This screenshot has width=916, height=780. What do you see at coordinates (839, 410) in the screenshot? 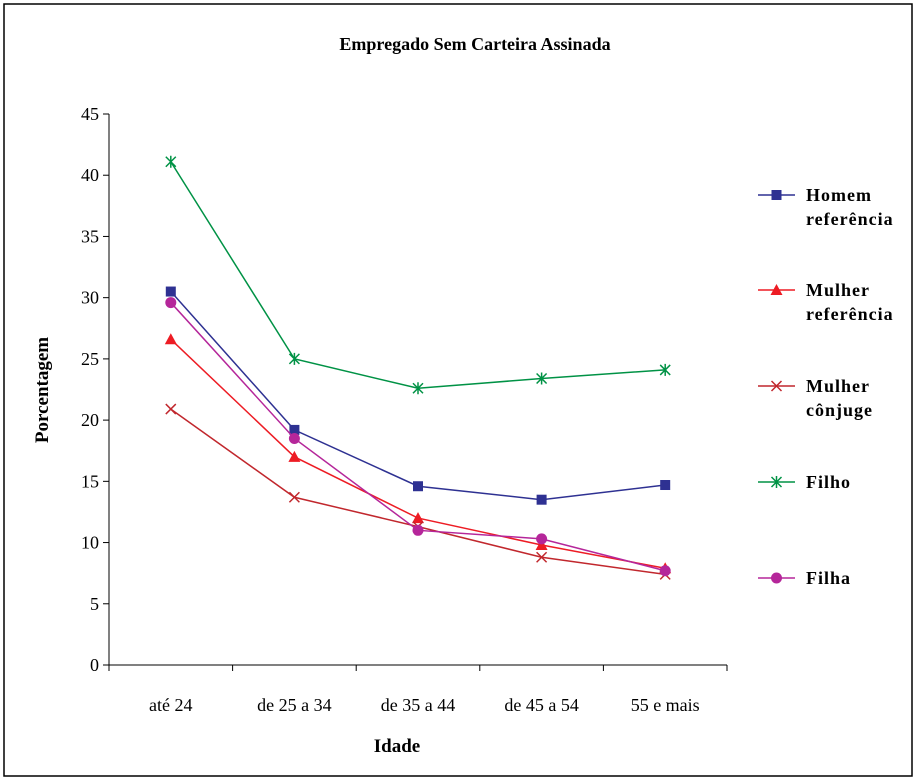
I see `legend-label-line: cônjuge` at bounding box center [839, 410].